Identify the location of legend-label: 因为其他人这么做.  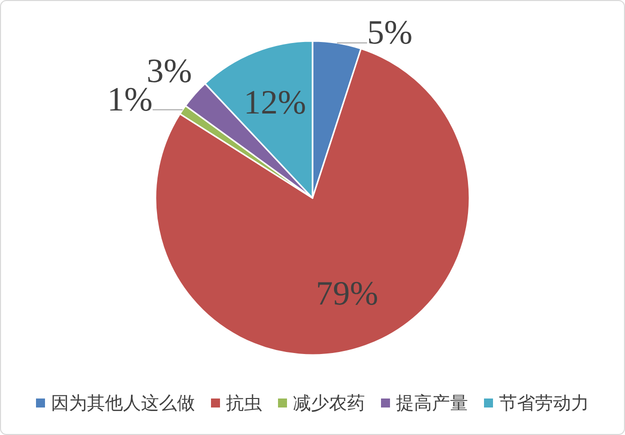
(123, 403).